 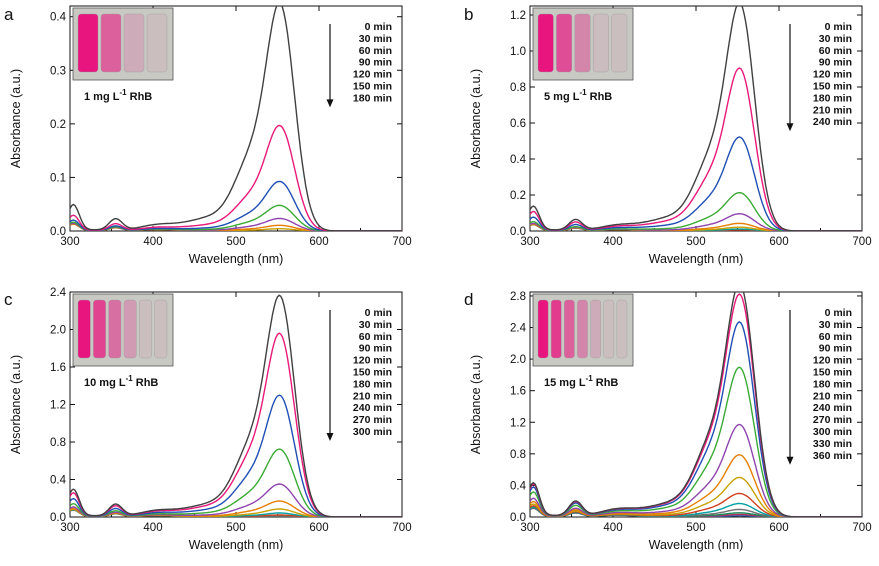 What do you see at coordinates (58, 178) in the screenshot?
I see `y-tick-label: 0.1` at bounding box center [58, 178].